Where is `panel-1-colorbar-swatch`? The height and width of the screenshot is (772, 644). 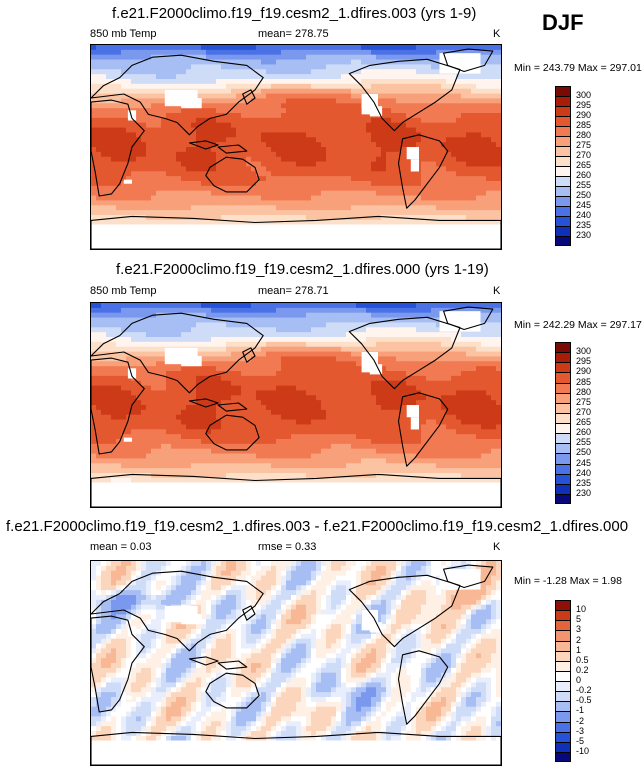
panel-1-colorbar-swatch is located at coordinates (563, 151).